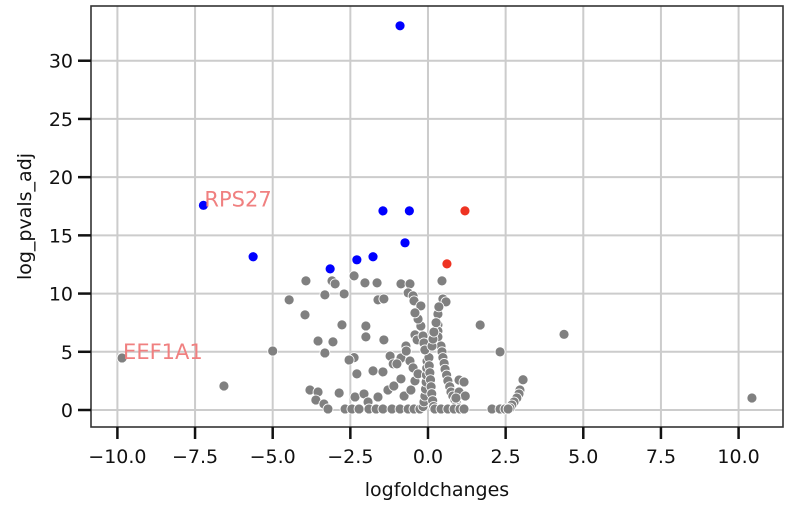 The width and height of the screenshot is (800, 511). I want to click on y-tick-label: 15, so click(61, 236).